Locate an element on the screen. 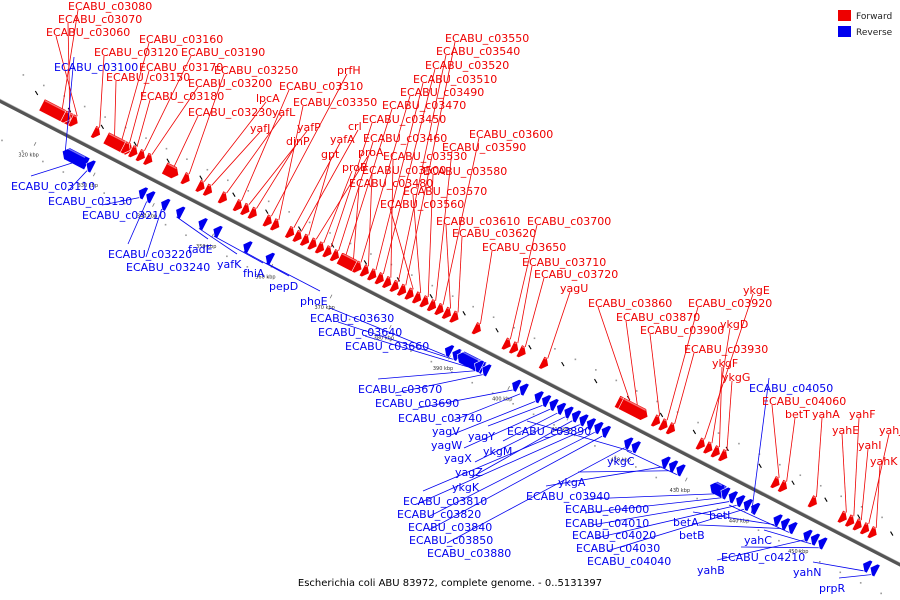 This screenshot has height=600, width=900. gene-label: ykgE is located at coordinates (756, 290).